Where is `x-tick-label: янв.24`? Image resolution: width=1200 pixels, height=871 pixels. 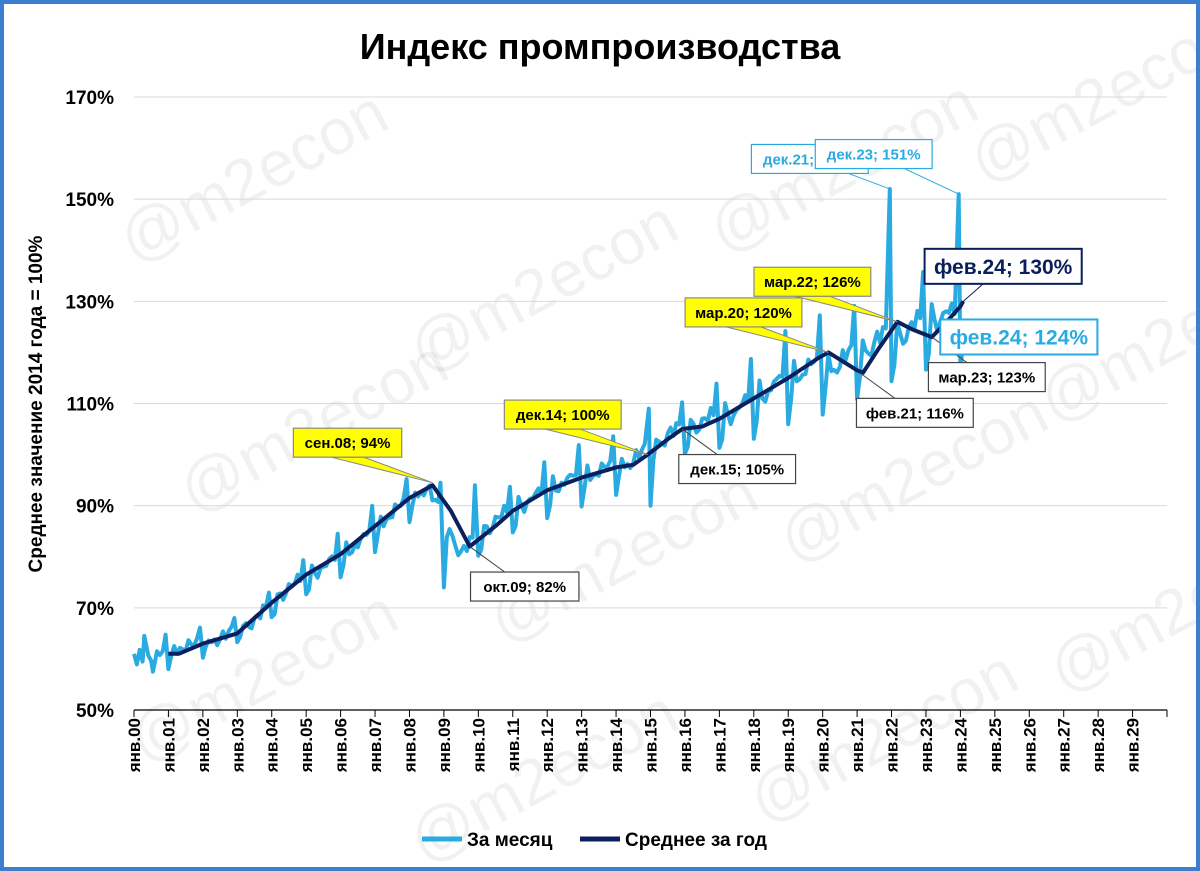
x-tick-label: янв.24 is located at coordinates (960, 745).